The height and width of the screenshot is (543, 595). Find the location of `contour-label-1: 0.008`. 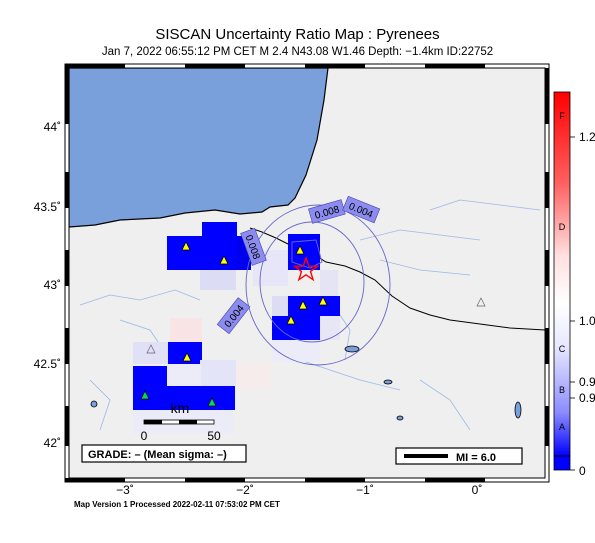

contour-label-1: 0.008 is located at coordinates (327, 211).